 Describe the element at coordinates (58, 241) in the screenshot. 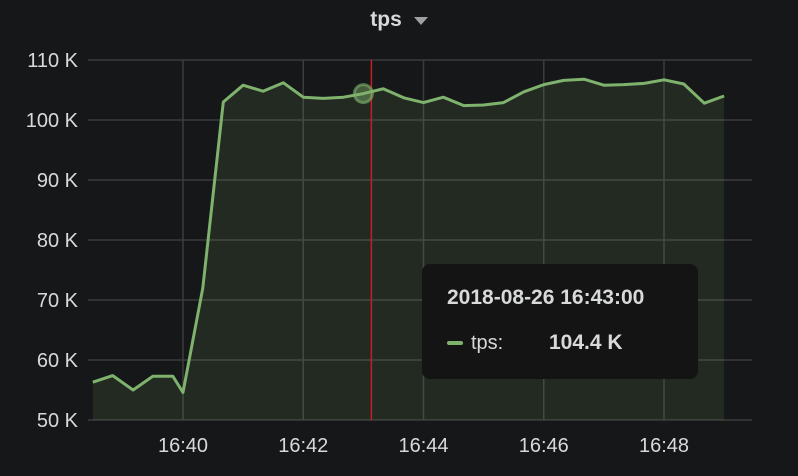

I see `y-tick-label: 80 K` at that location.